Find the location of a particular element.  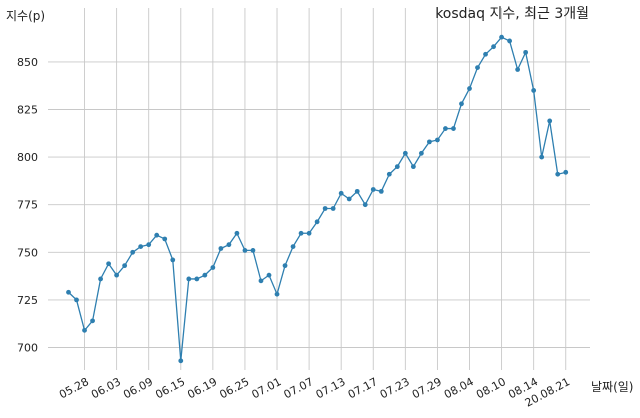

x-tick-label: 06.09 is located at coordinates (138, 388).